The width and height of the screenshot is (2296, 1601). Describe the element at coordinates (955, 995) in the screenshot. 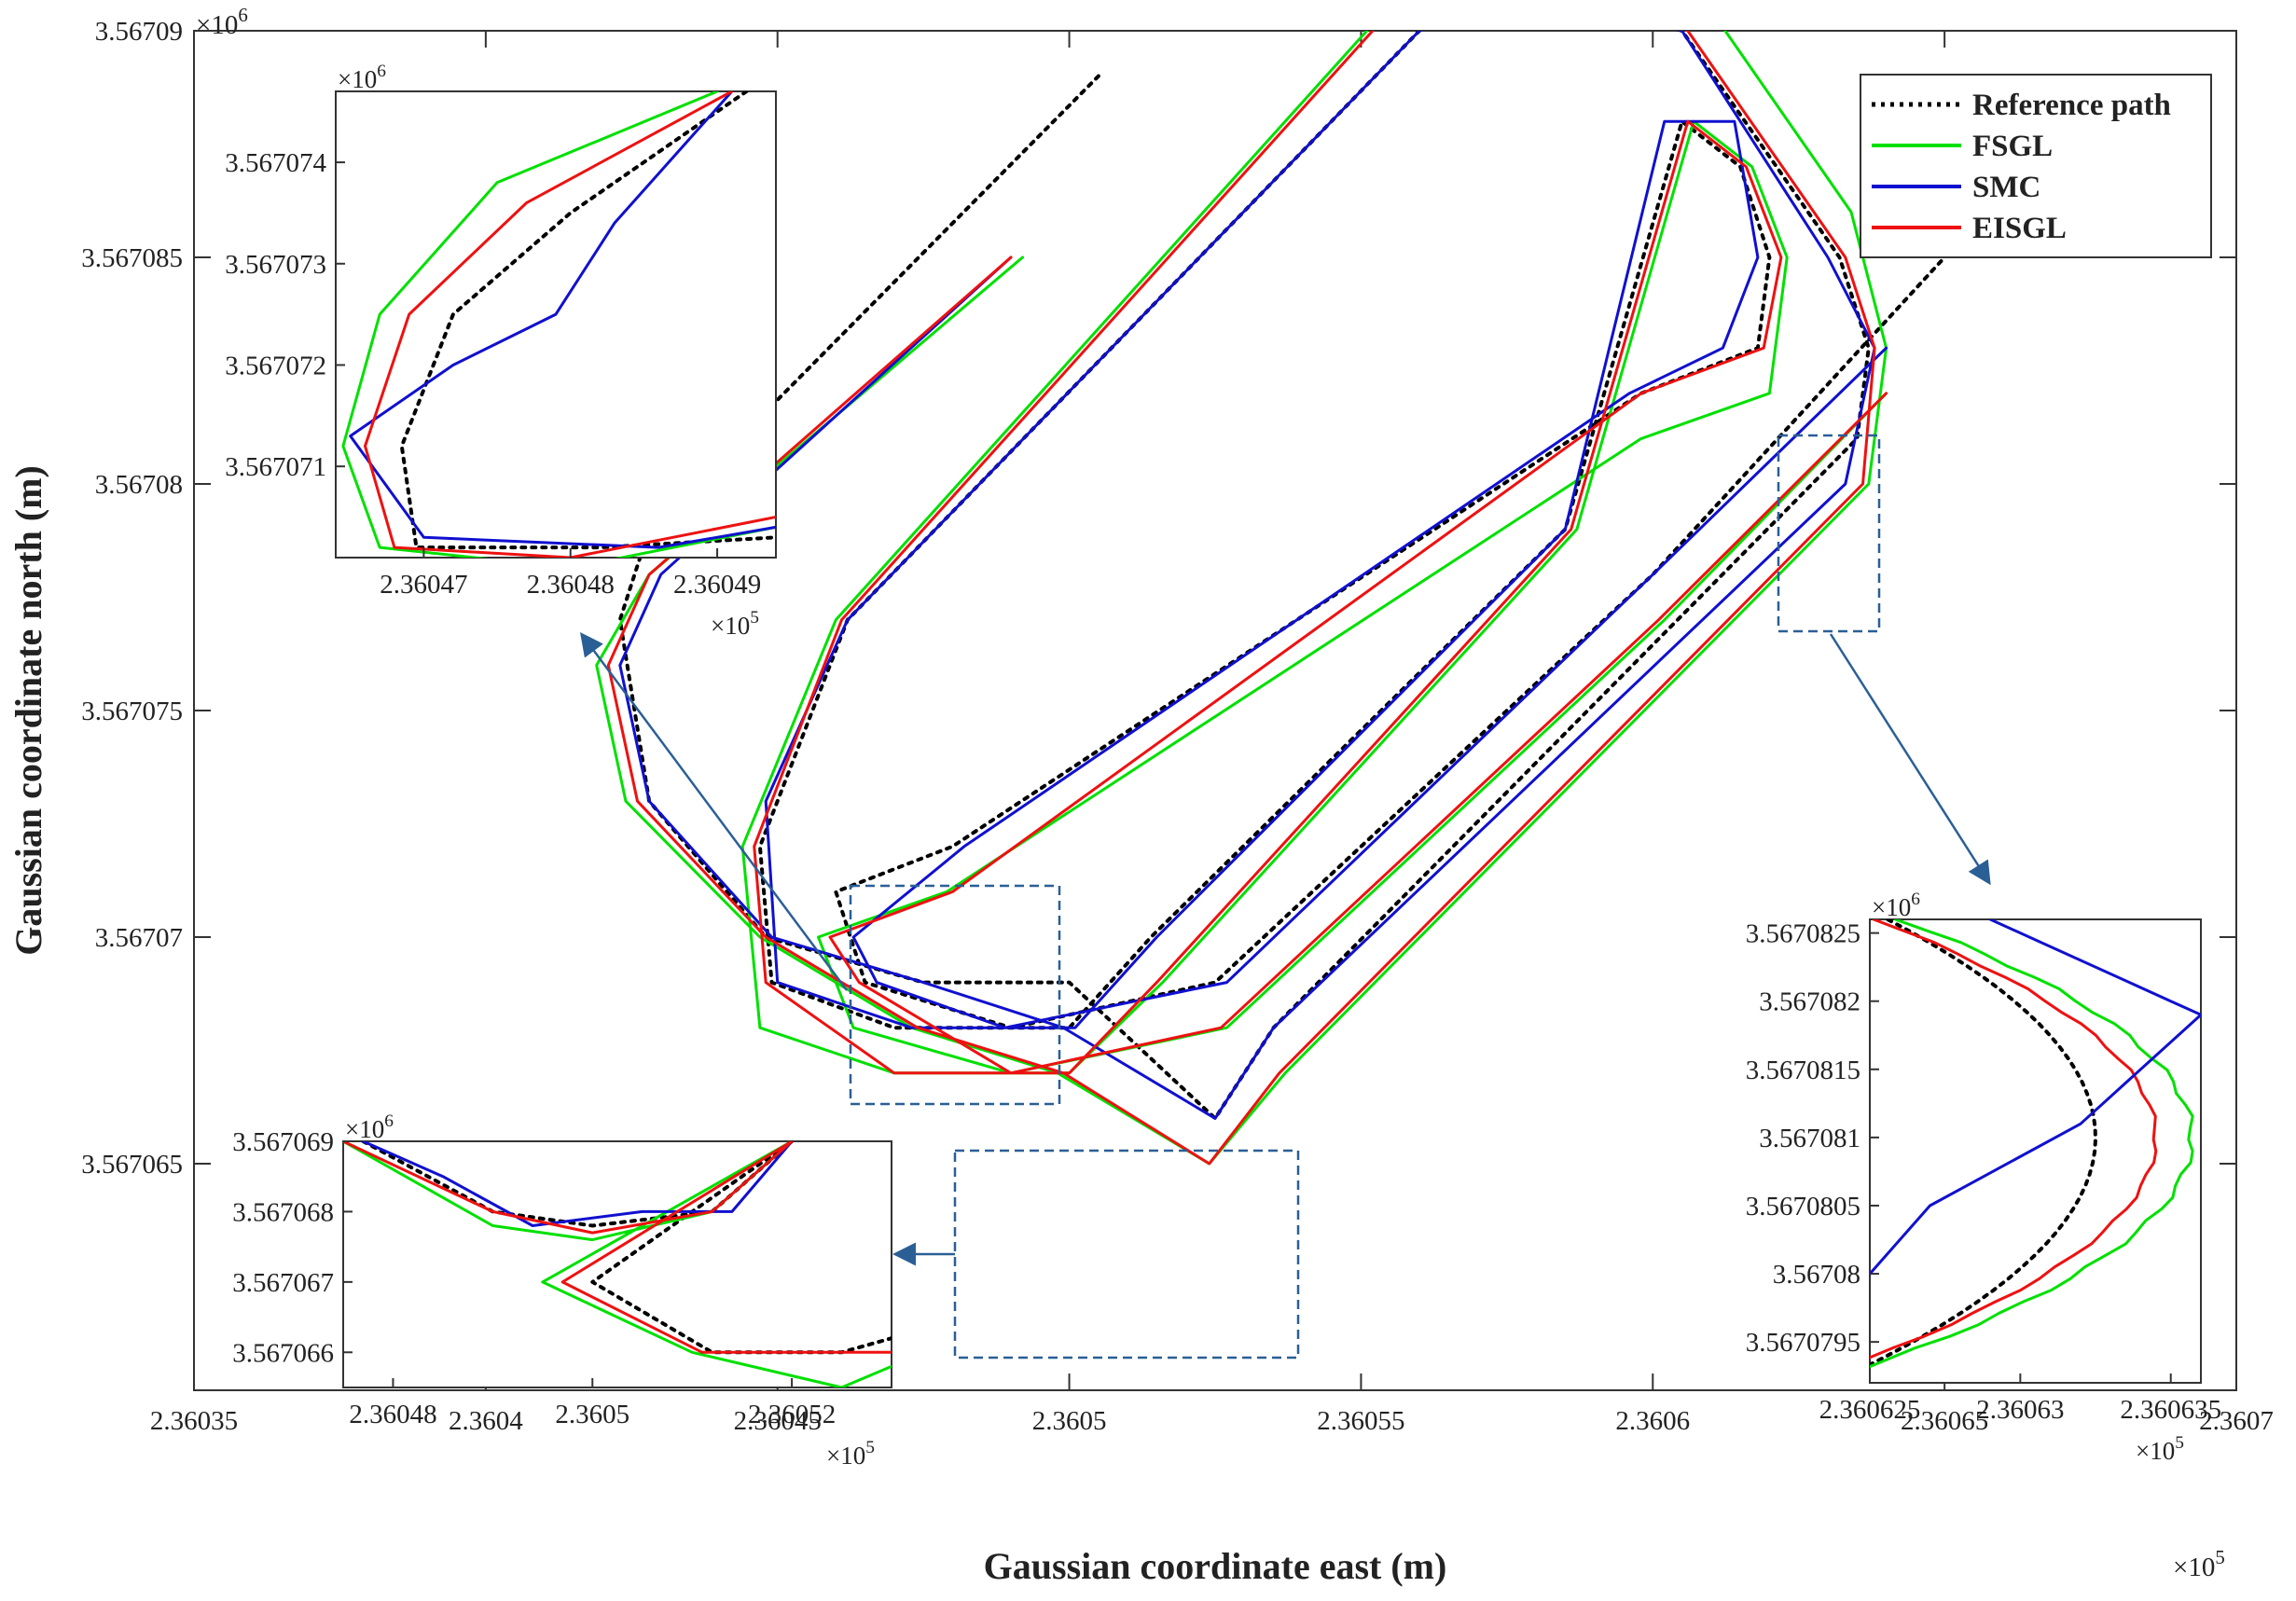

I see `zoom-box-left-loop` at that location.